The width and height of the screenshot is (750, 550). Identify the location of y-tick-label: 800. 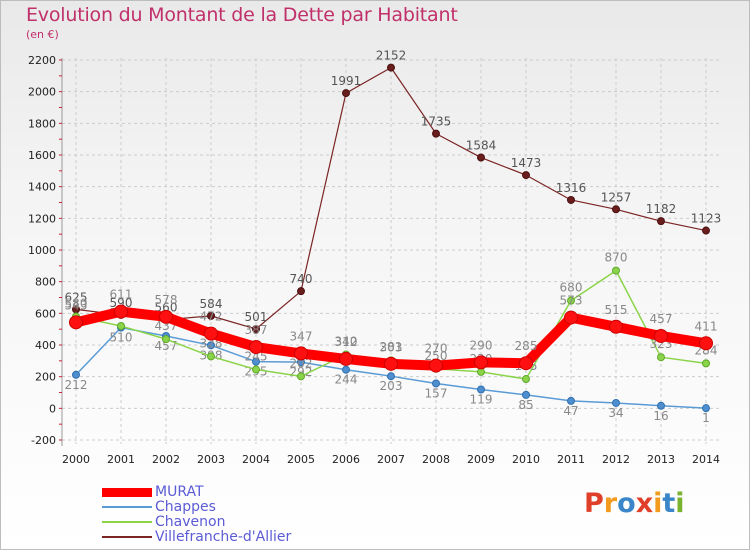
(45, 282).